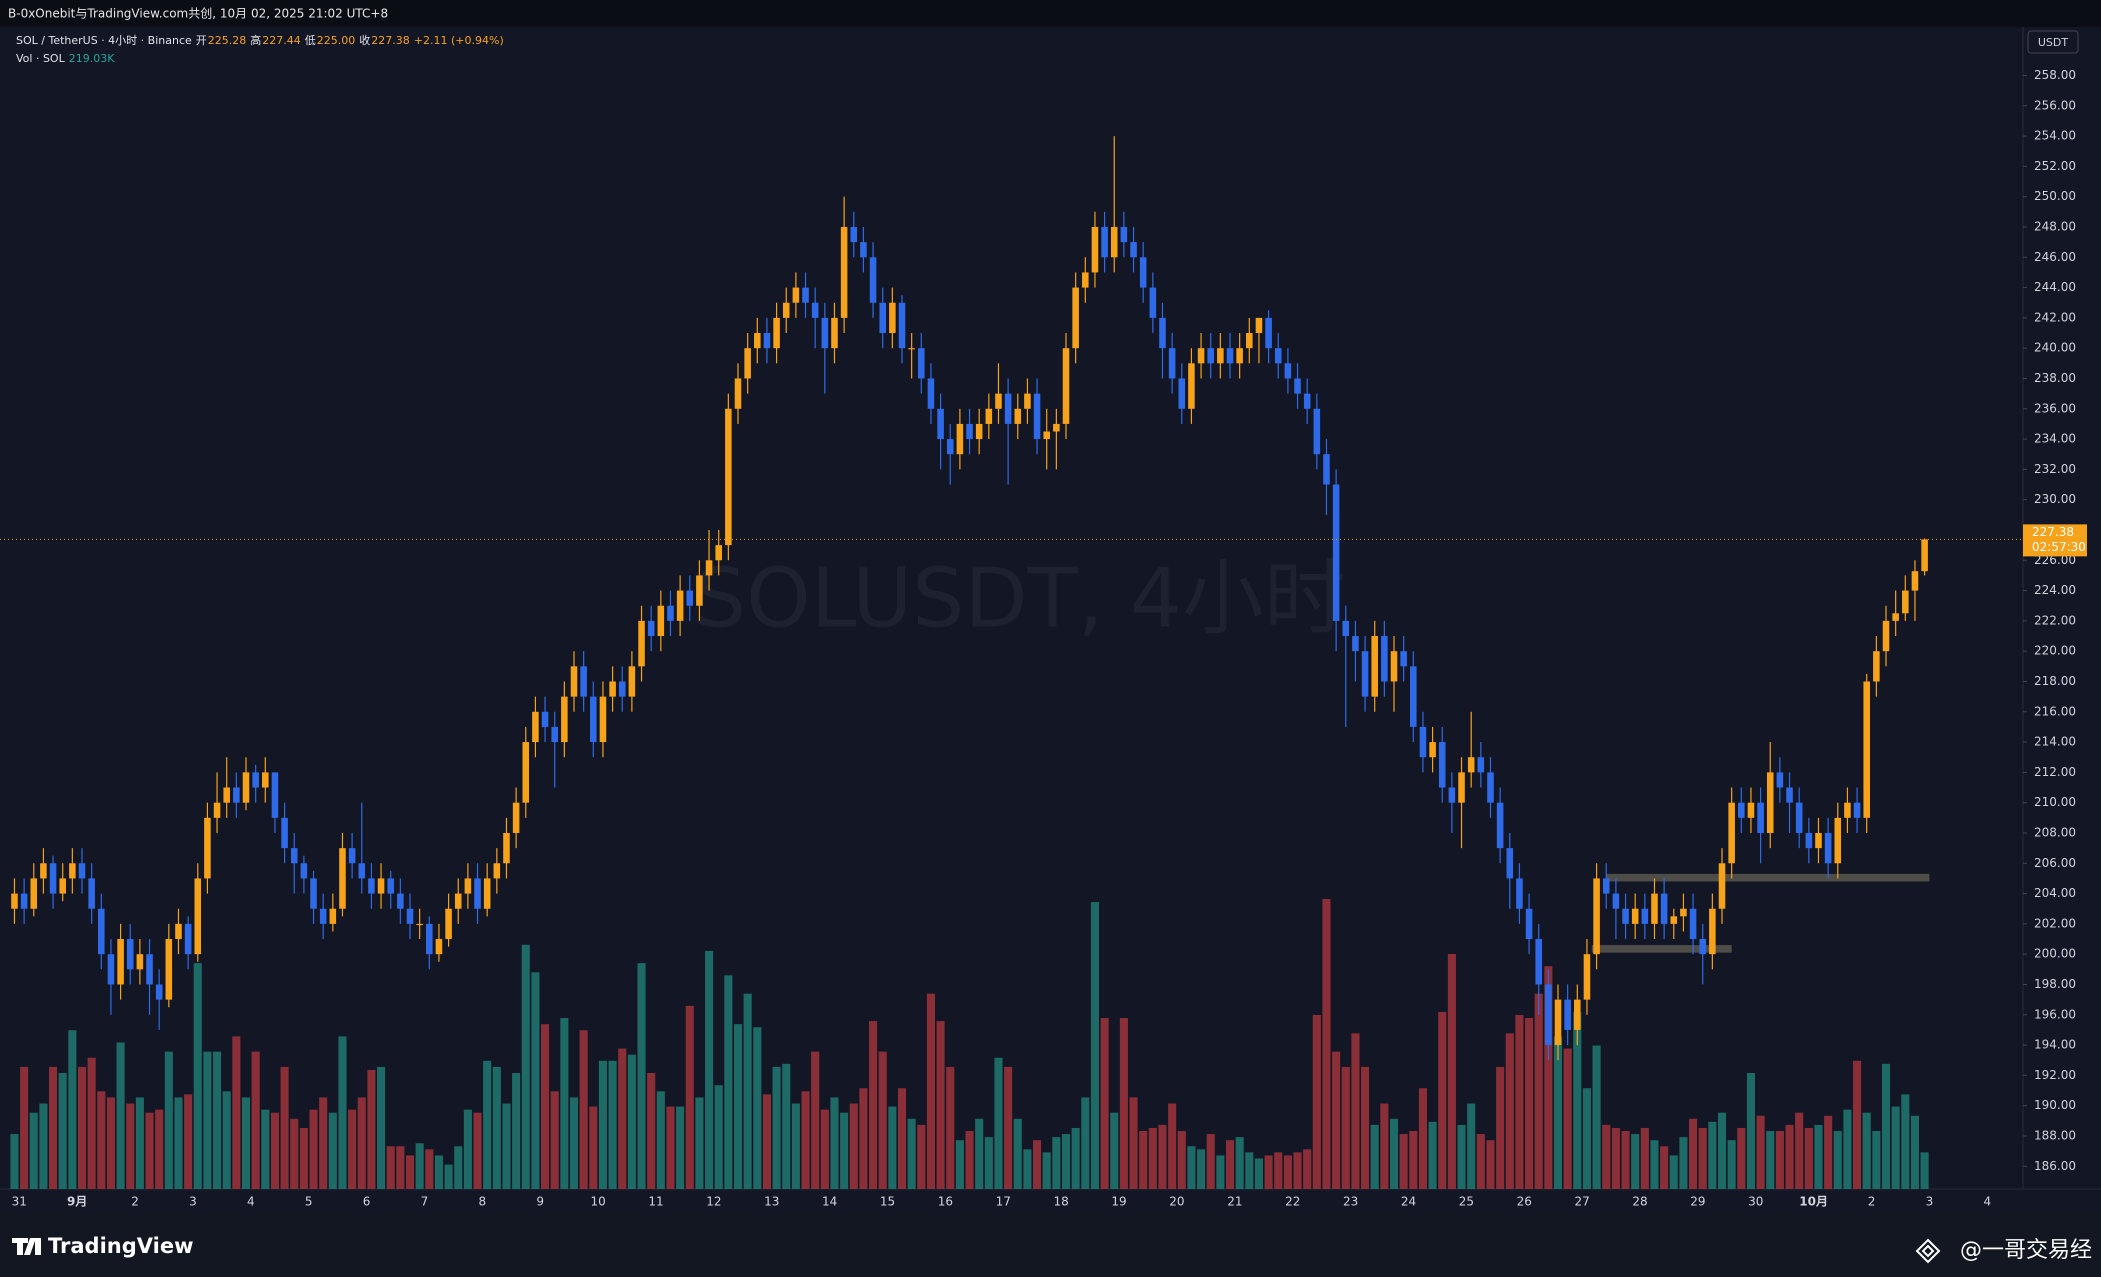 The width and height of the screenshot is (2101, 1277). What do you see at coordinates (1050, 1245) in the screenshot?
I see `footer-bar` at bounding box center [1050, 1245].